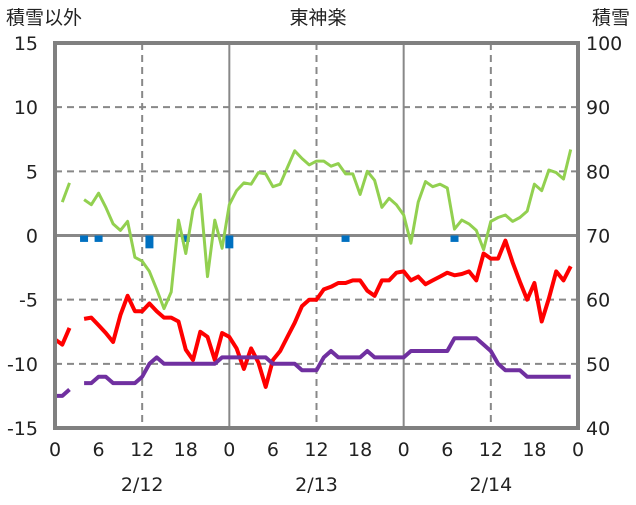 This screenshot has height=505, width=636. I want to click on chart-title: 東神楽, so click(317, 18).